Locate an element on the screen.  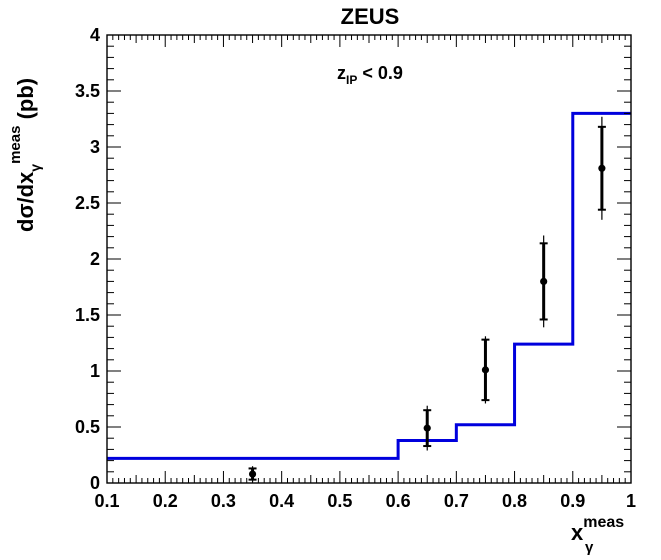
cut-annotation-rest: < 0.9 is located at coordinates (380, 73).